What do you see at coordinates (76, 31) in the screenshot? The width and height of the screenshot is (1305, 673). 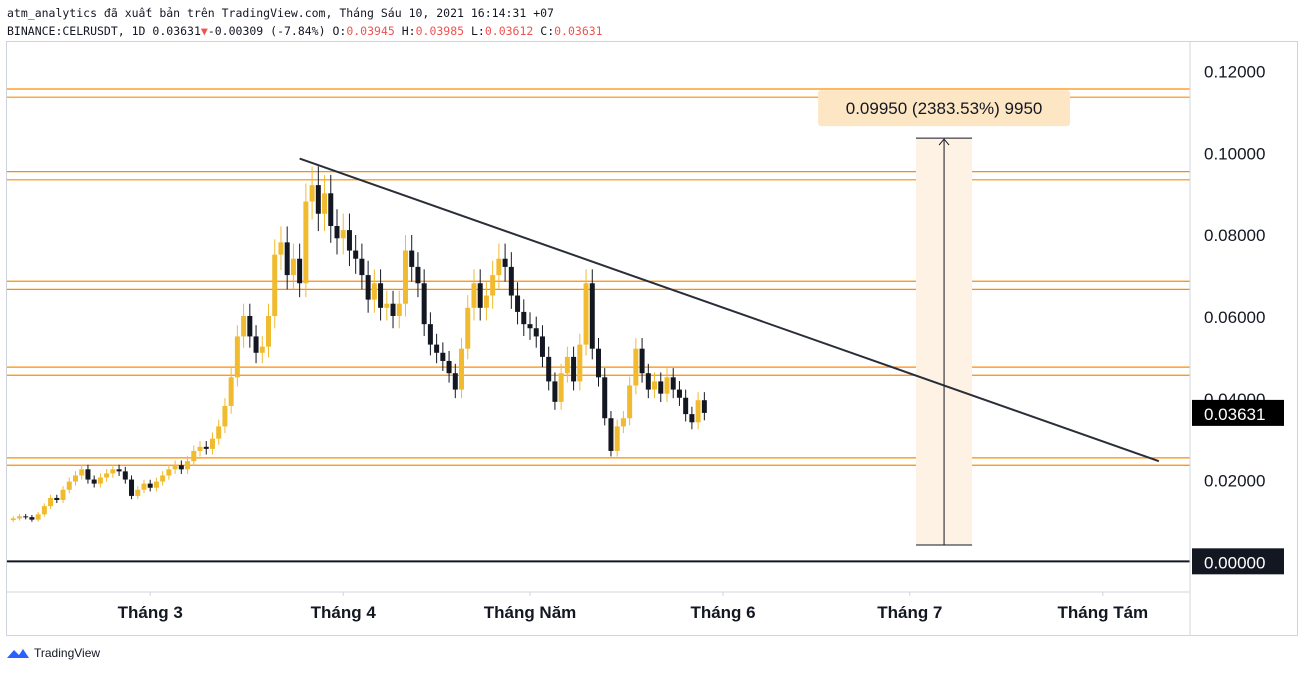 I see `symbol-label: BINANCE:CELRUSDT, 1D` at bounding box center [76, 31].